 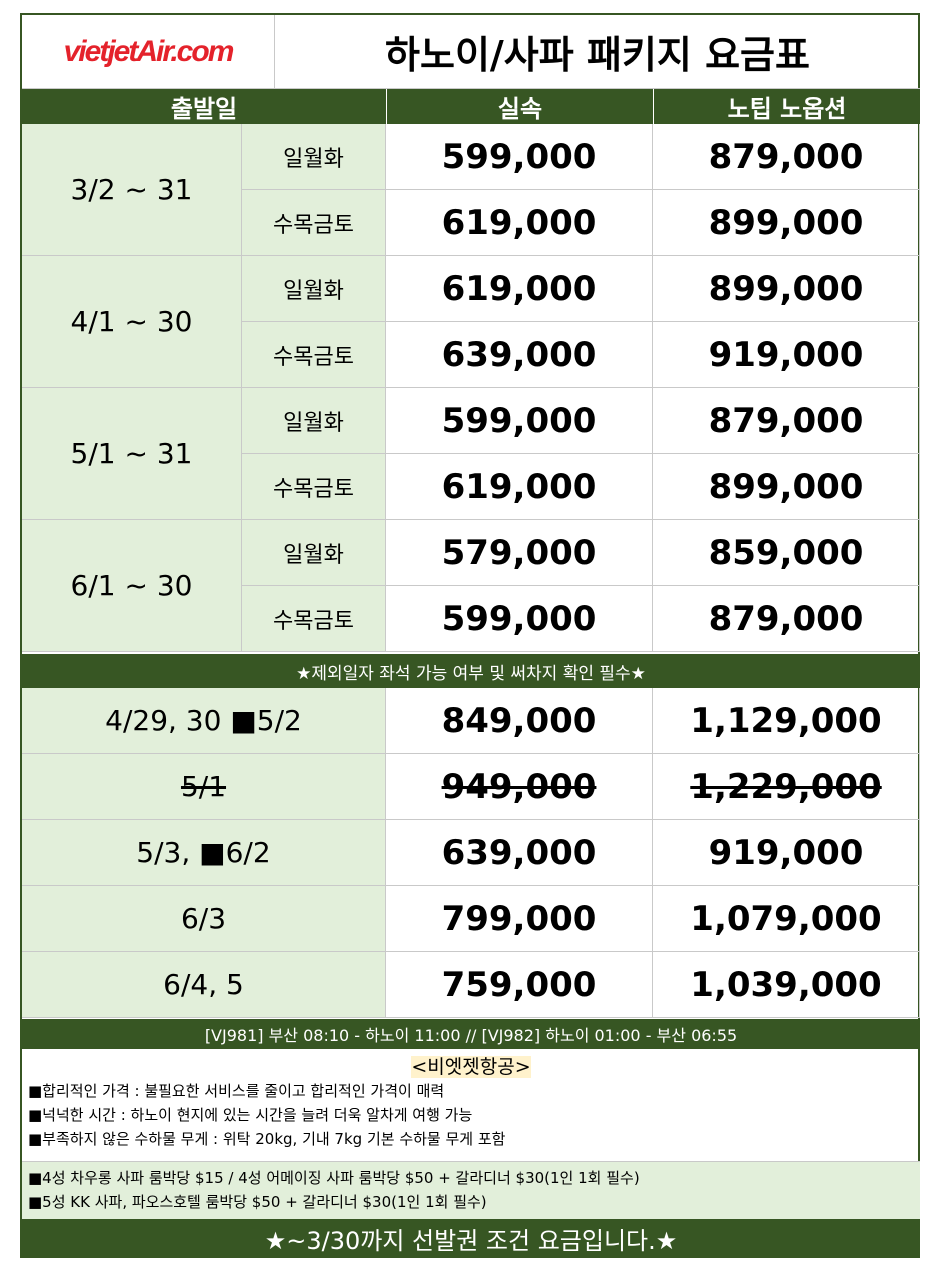 I want to click on special-premium-price: 919,000, so click(x=786, y=853).